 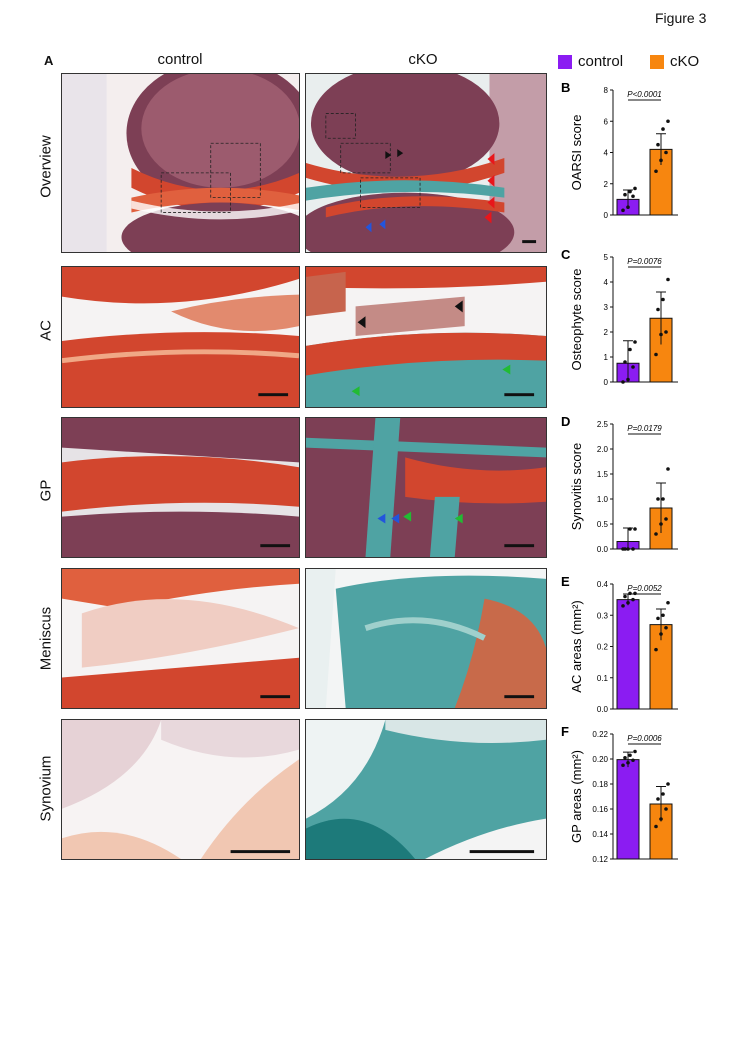 What do you see at coordinates (576, 796) in the screenshot?
I see `y-axis-label: GP areas (mm²)` at bounding box center [576, 796].